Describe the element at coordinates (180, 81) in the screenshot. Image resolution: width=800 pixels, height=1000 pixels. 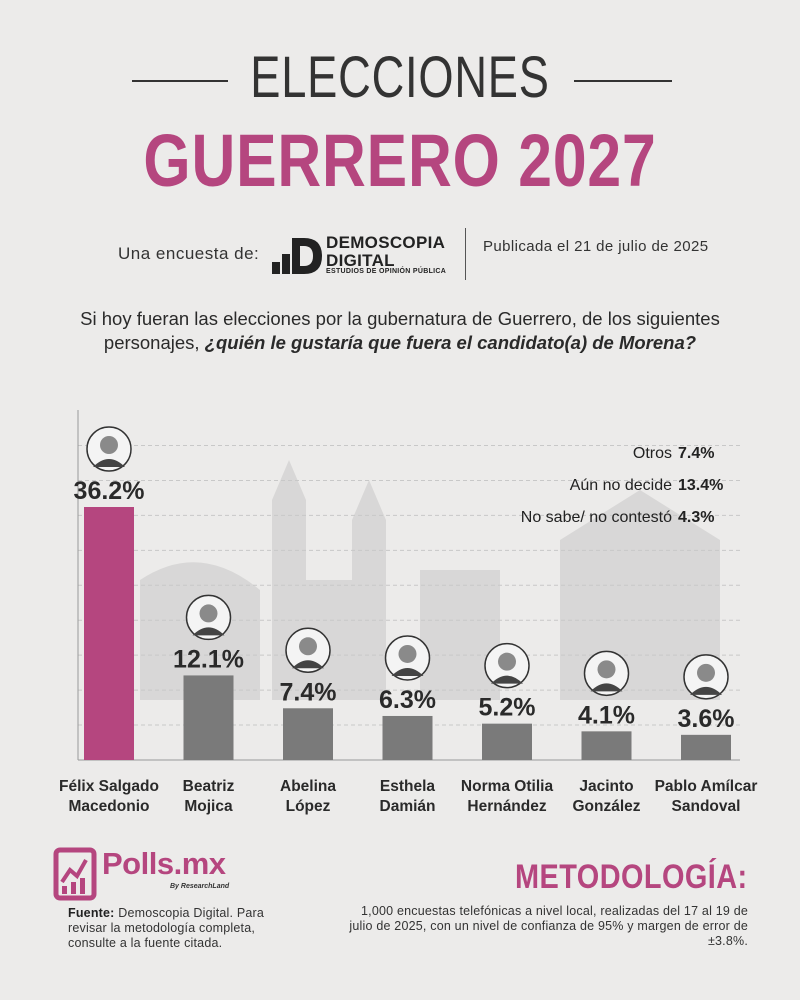
I see `title-rule-left` at that location.